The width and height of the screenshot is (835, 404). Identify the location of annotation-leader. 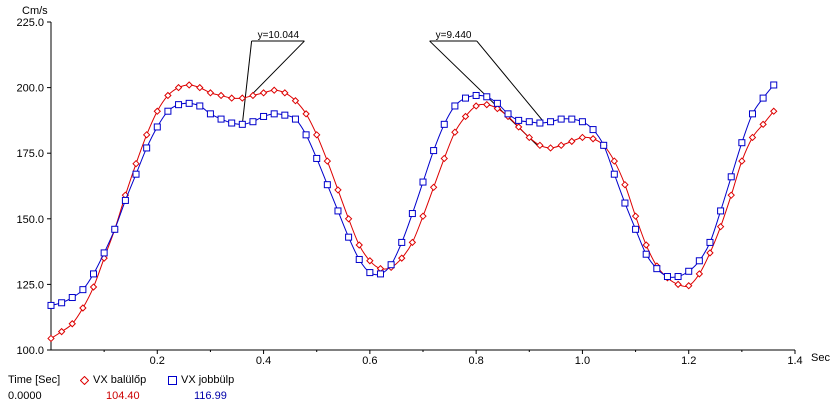
(277, 68).